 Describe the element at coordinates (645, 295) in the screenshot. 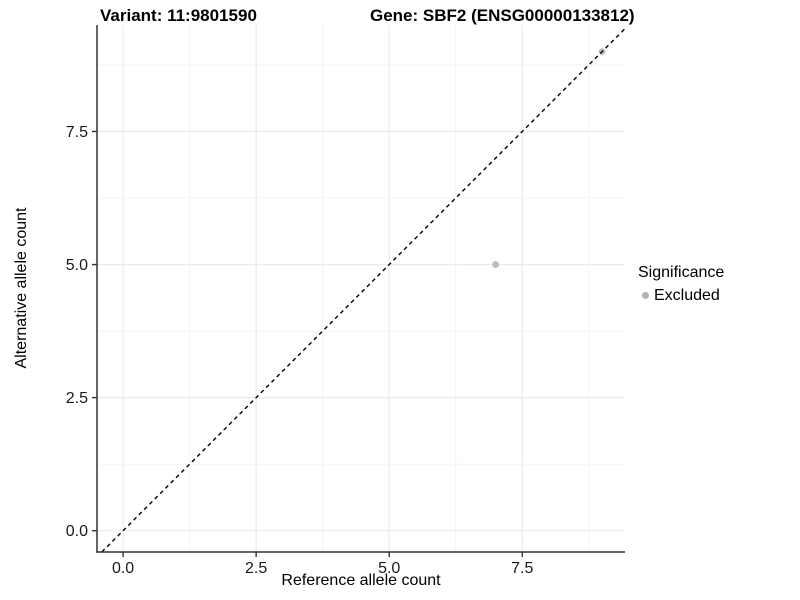

I see `legend-point-icon` at that location.